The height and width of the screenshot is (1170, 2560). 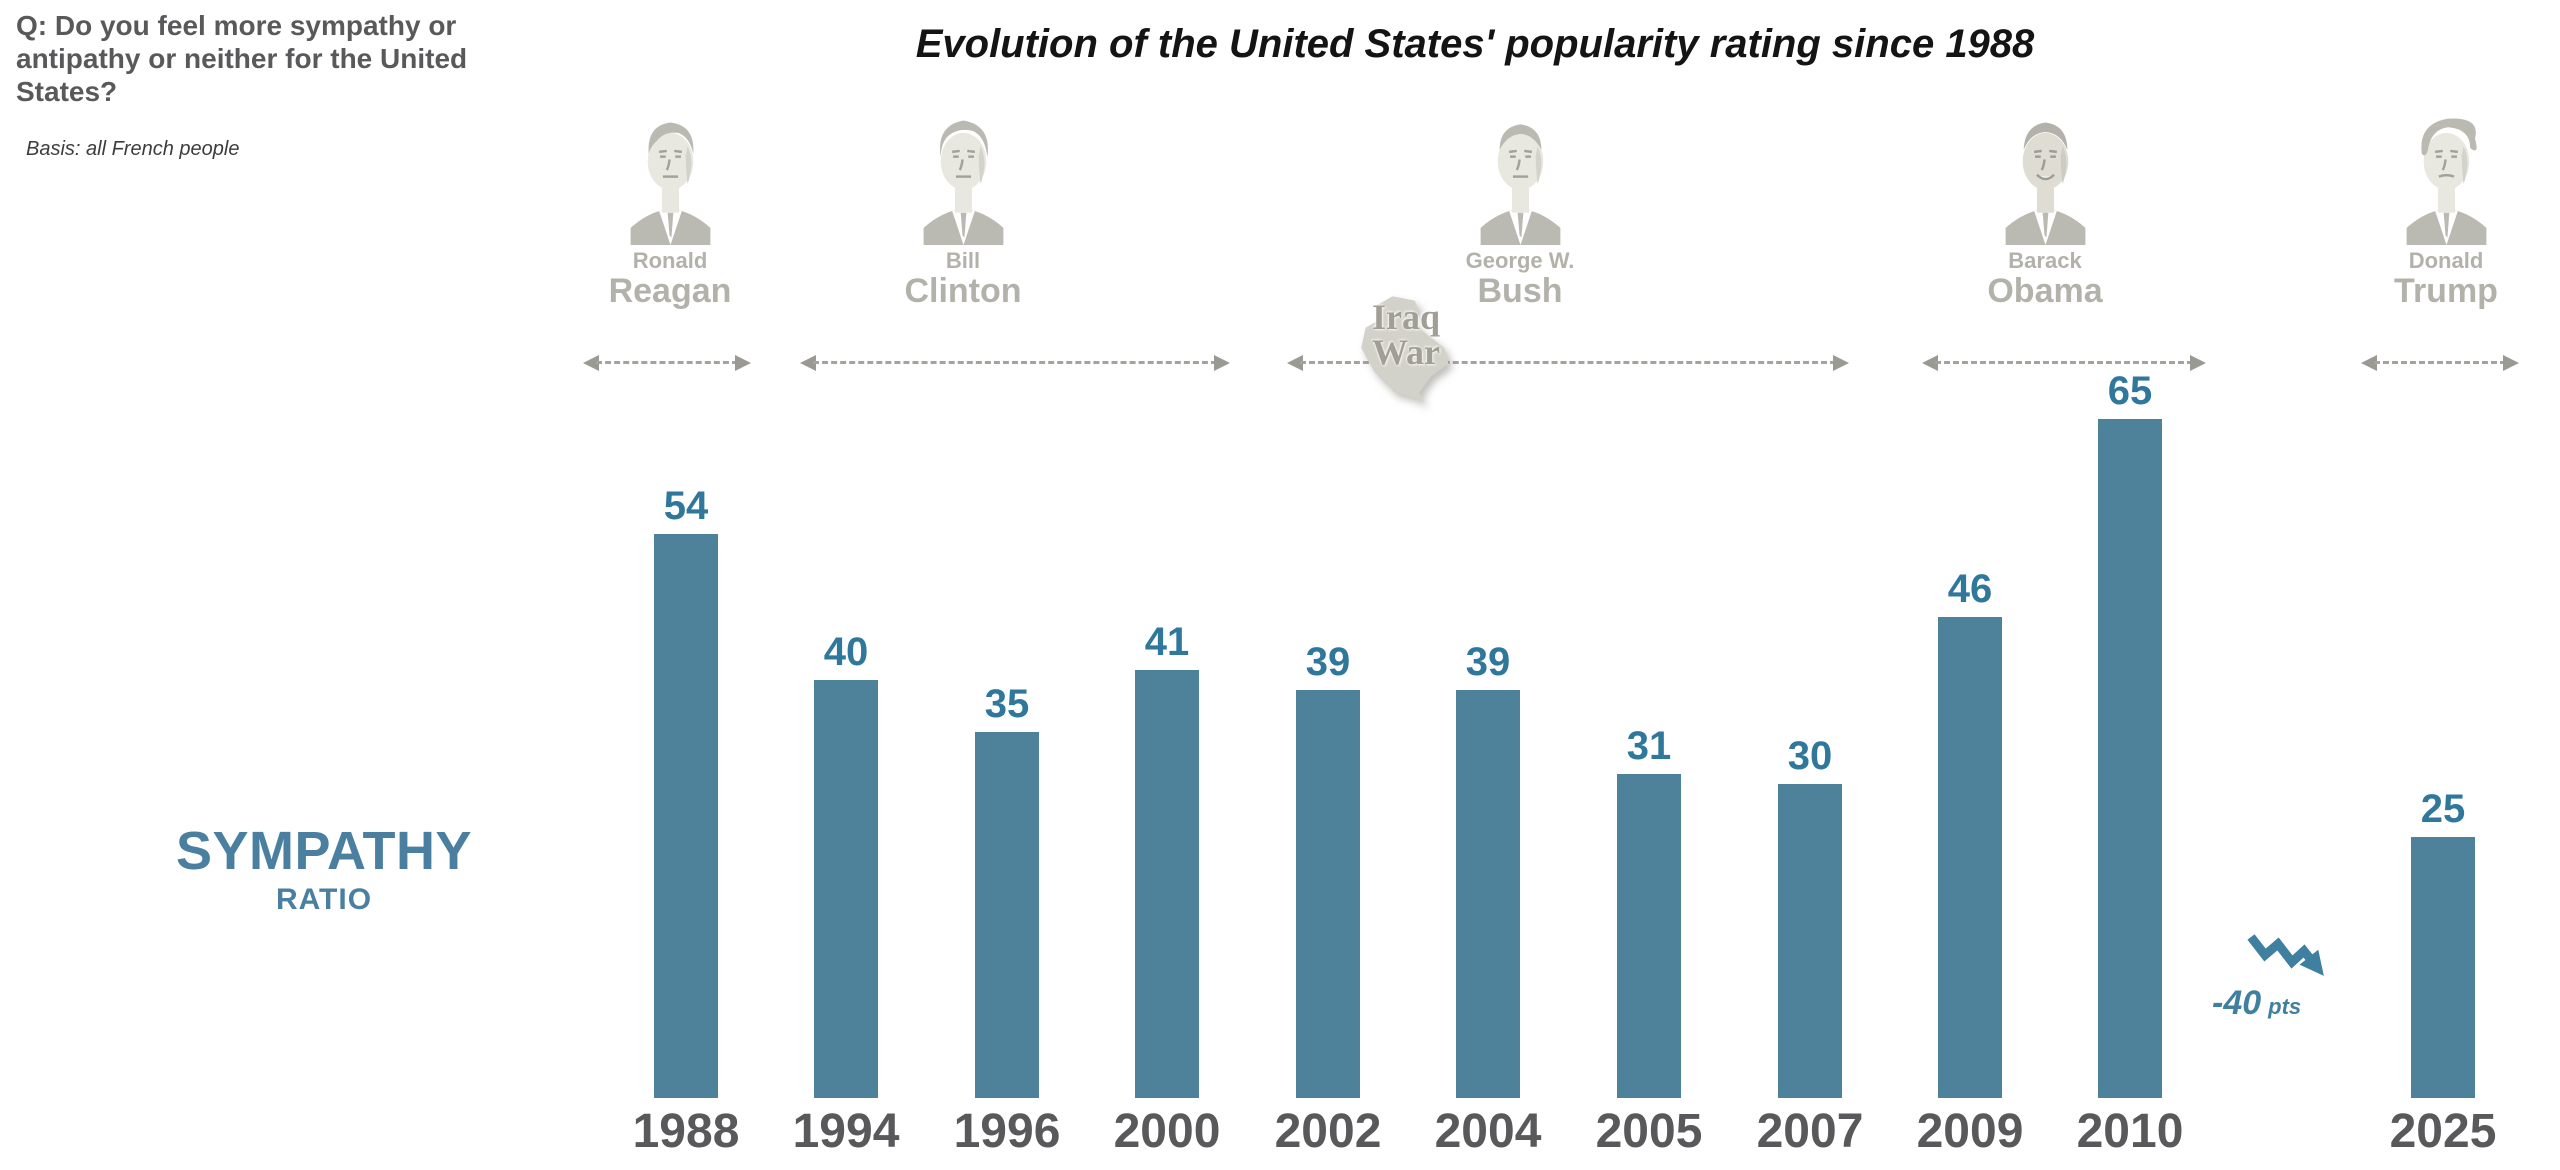 I want to click on iraq-war-label: Iraq War, so click(x=1406, y=335).